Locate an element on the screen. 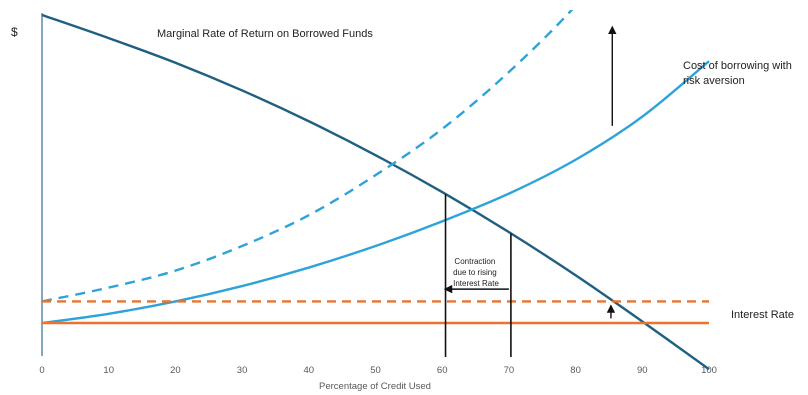 This screenshot has width=808, height=395. x-tick-label: 60 is located at coordinates (442, 370).